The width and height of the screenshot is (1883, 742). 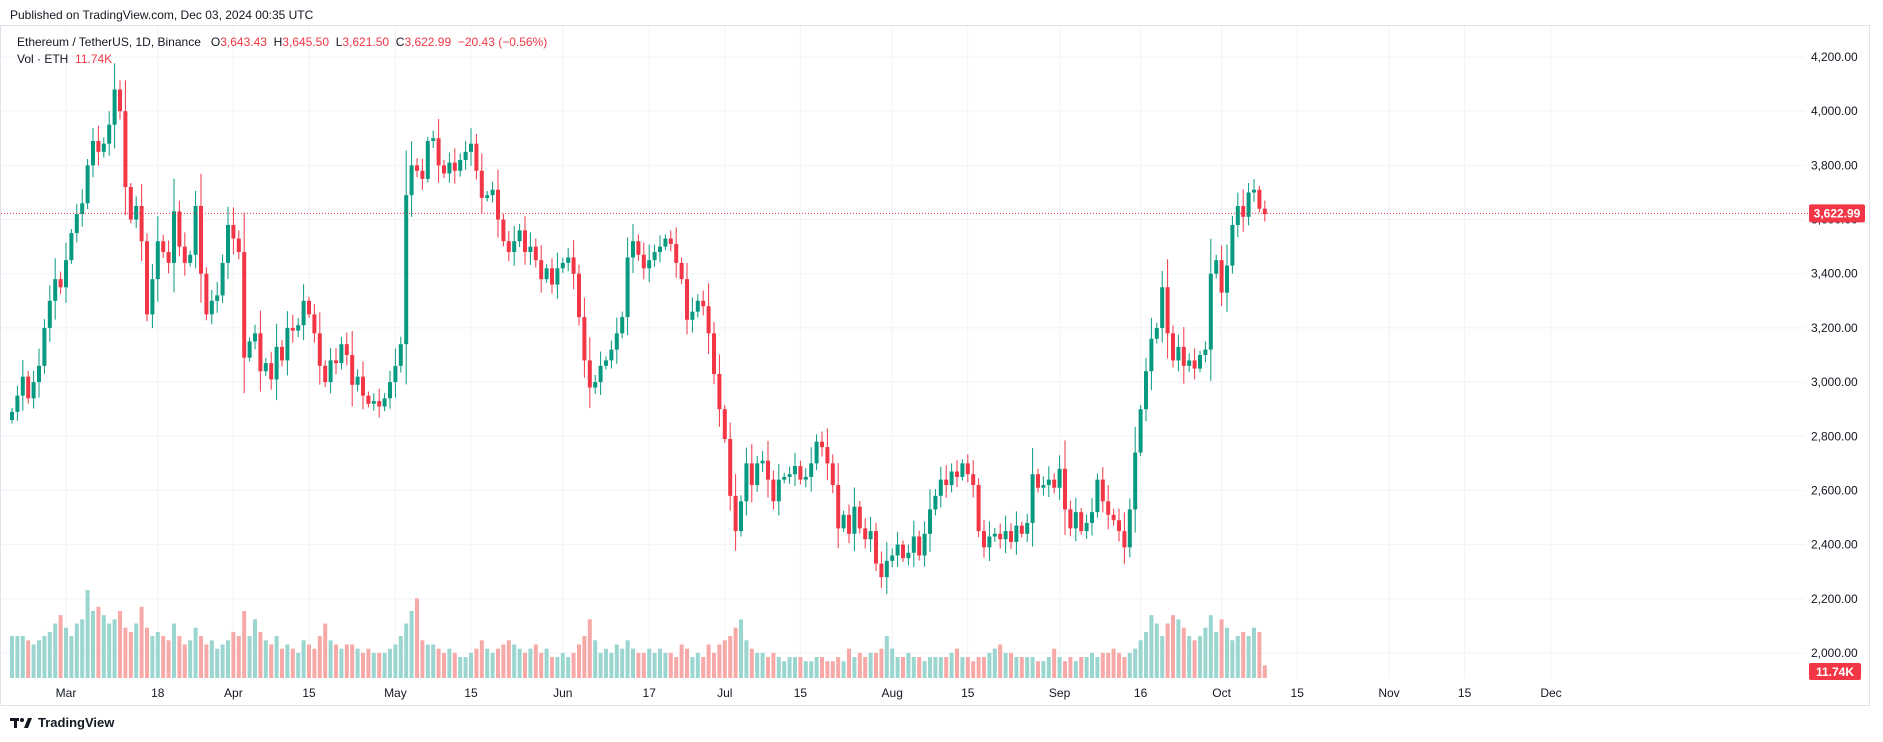 What do you see at coordinates (400, 42) in the screenshot?
I see `close-label: C` at bounding box center [400, 42].